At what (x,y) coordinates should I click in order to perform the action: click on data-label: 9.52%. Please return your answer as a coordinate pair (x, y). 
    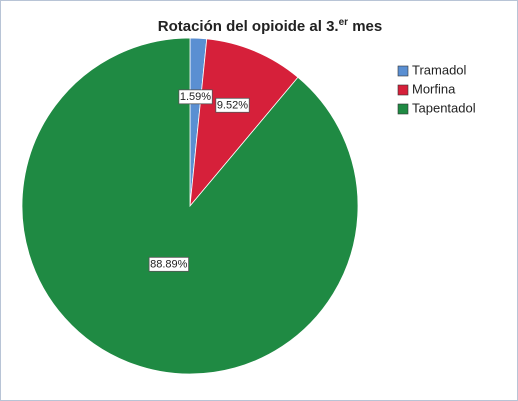
    Looking at the image, I should click on (232, 105).